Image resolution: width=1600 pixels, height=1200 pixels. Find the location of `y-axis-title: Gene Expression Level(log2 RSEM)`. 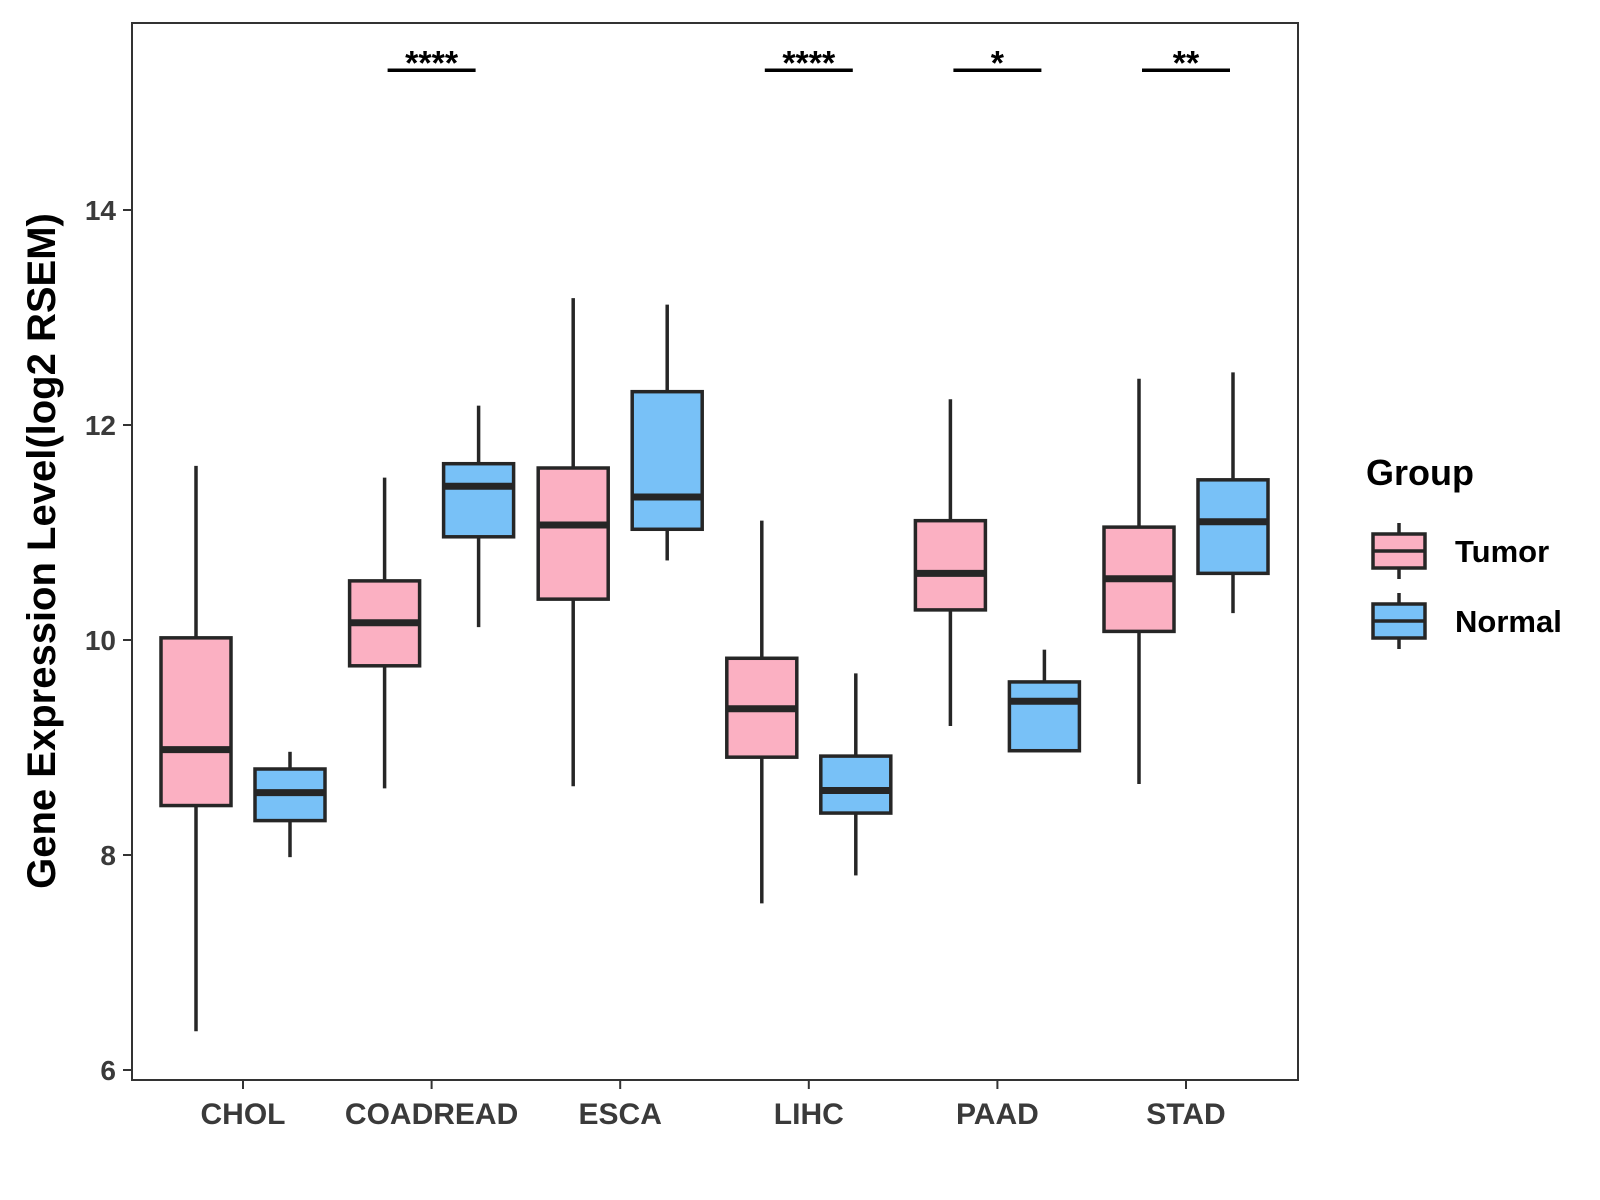

y-axis-title: Gene Expression Level(log2 RSEM) is located at coordinates (42, 551).